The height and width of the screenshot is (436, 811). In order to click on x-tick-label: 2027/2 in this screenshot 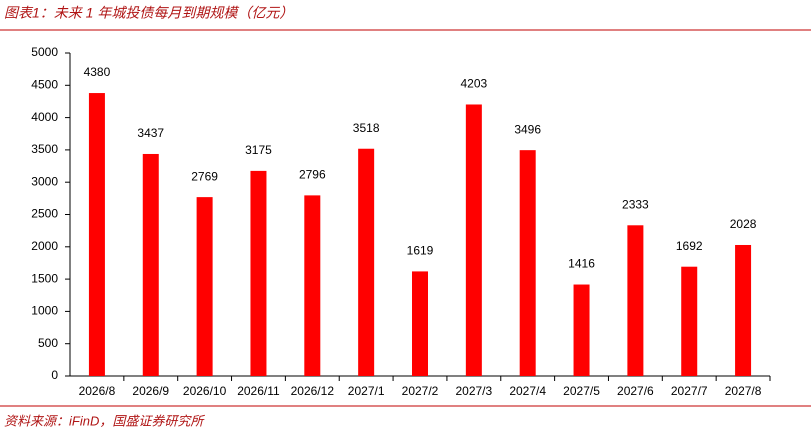, I will do `click(420, 391)`.